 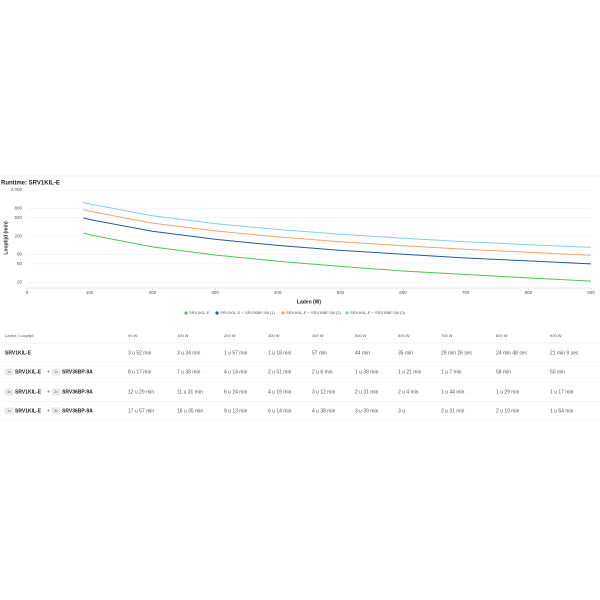 What do you see at coordinates (466, 292) in the screenshot?
I see `x-tick-label: 700` at bounding box center [466, 292].